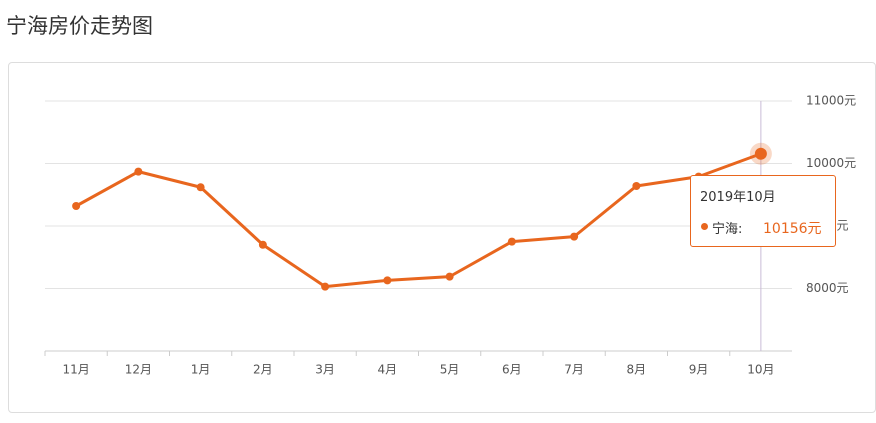 The height and width of the screenshot is (423, 876). I want to click on x-tick-label: 6月, so click(512, 370).